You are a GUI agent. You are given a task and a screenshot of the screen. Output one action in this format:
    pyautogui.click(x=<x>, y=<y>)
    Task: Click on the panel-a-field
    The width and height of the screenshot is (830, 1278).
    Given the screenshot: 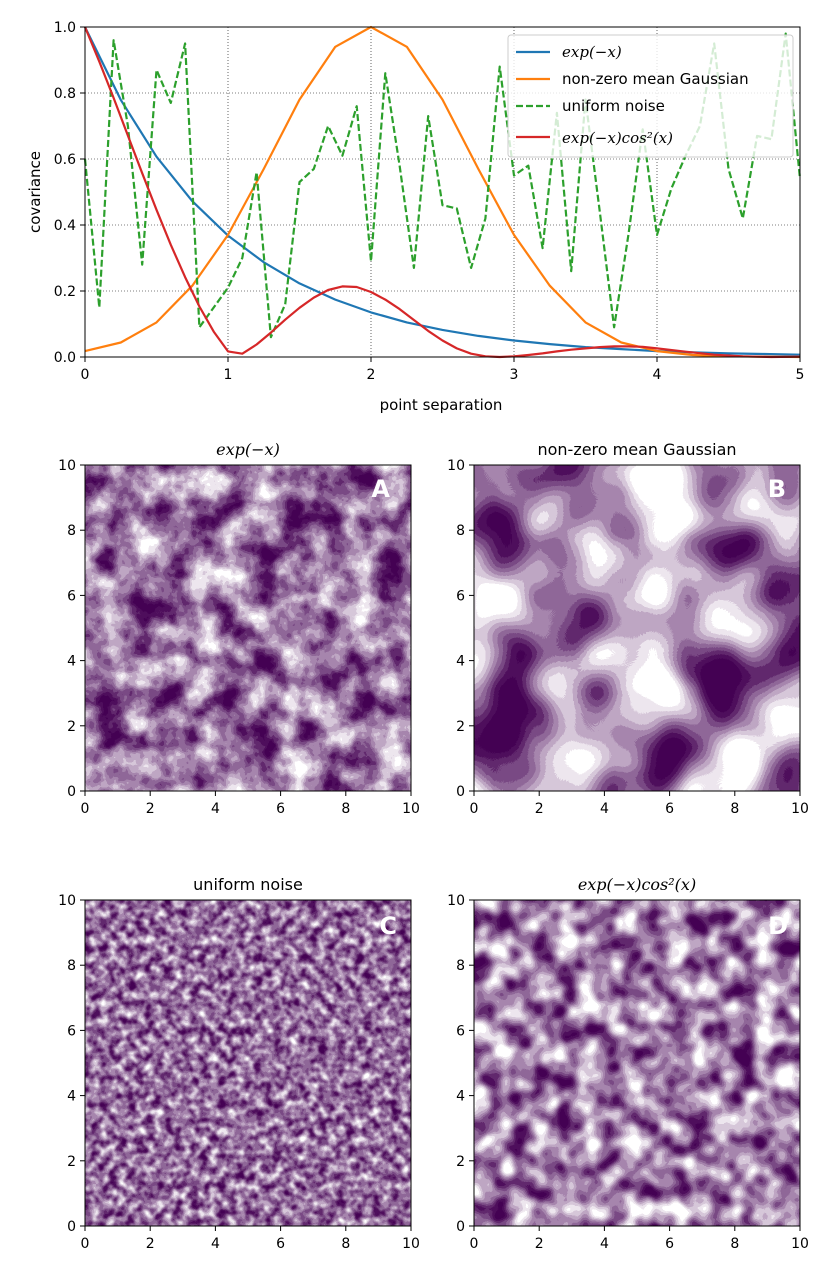 What is the action you would take?
    pyautogui.click(x=248, y=628)
    